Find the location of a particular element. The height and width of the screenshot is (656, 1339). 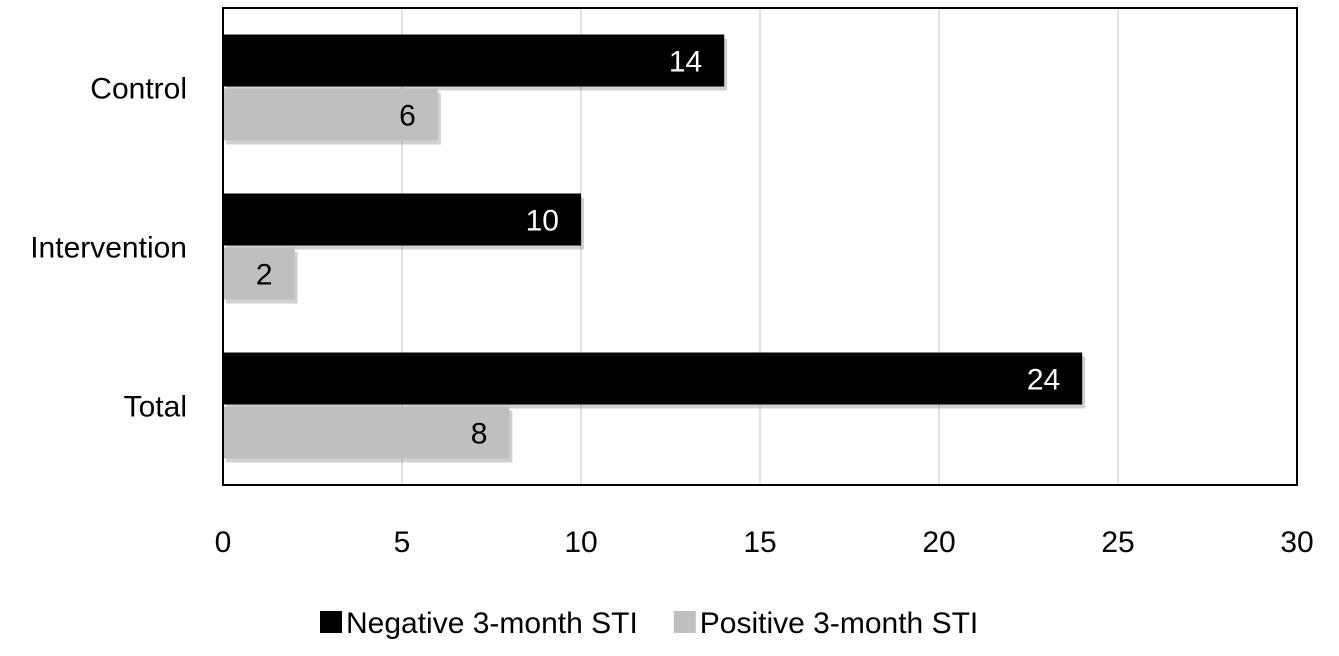

category-label: Intervention is located at coordinates (108, 248).